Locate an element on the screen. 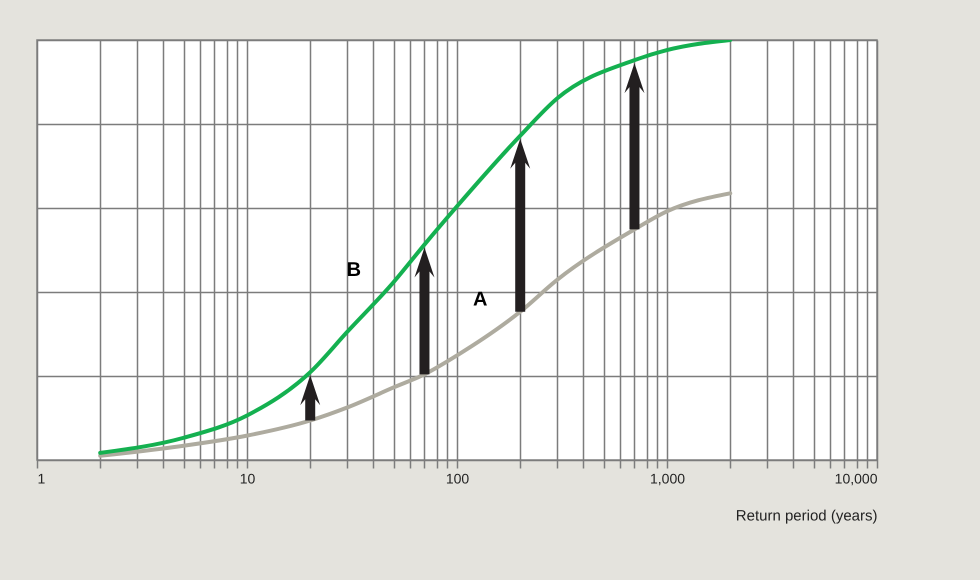 The image size is (980, 580). x-tick-label: 10 is located at coordinates (248, 478).